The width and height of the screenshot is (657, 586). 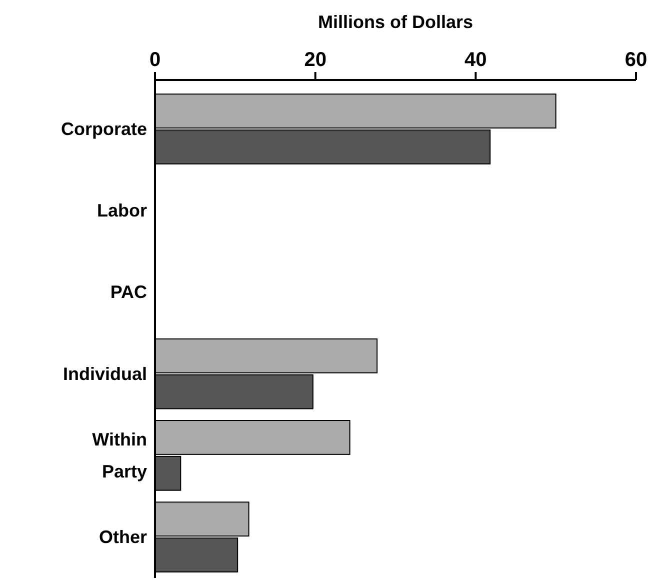 What do you see at coordinates (155, 60) in the screenshot?
I see `x-tick-label: 0` at bounding box center [155, 60].